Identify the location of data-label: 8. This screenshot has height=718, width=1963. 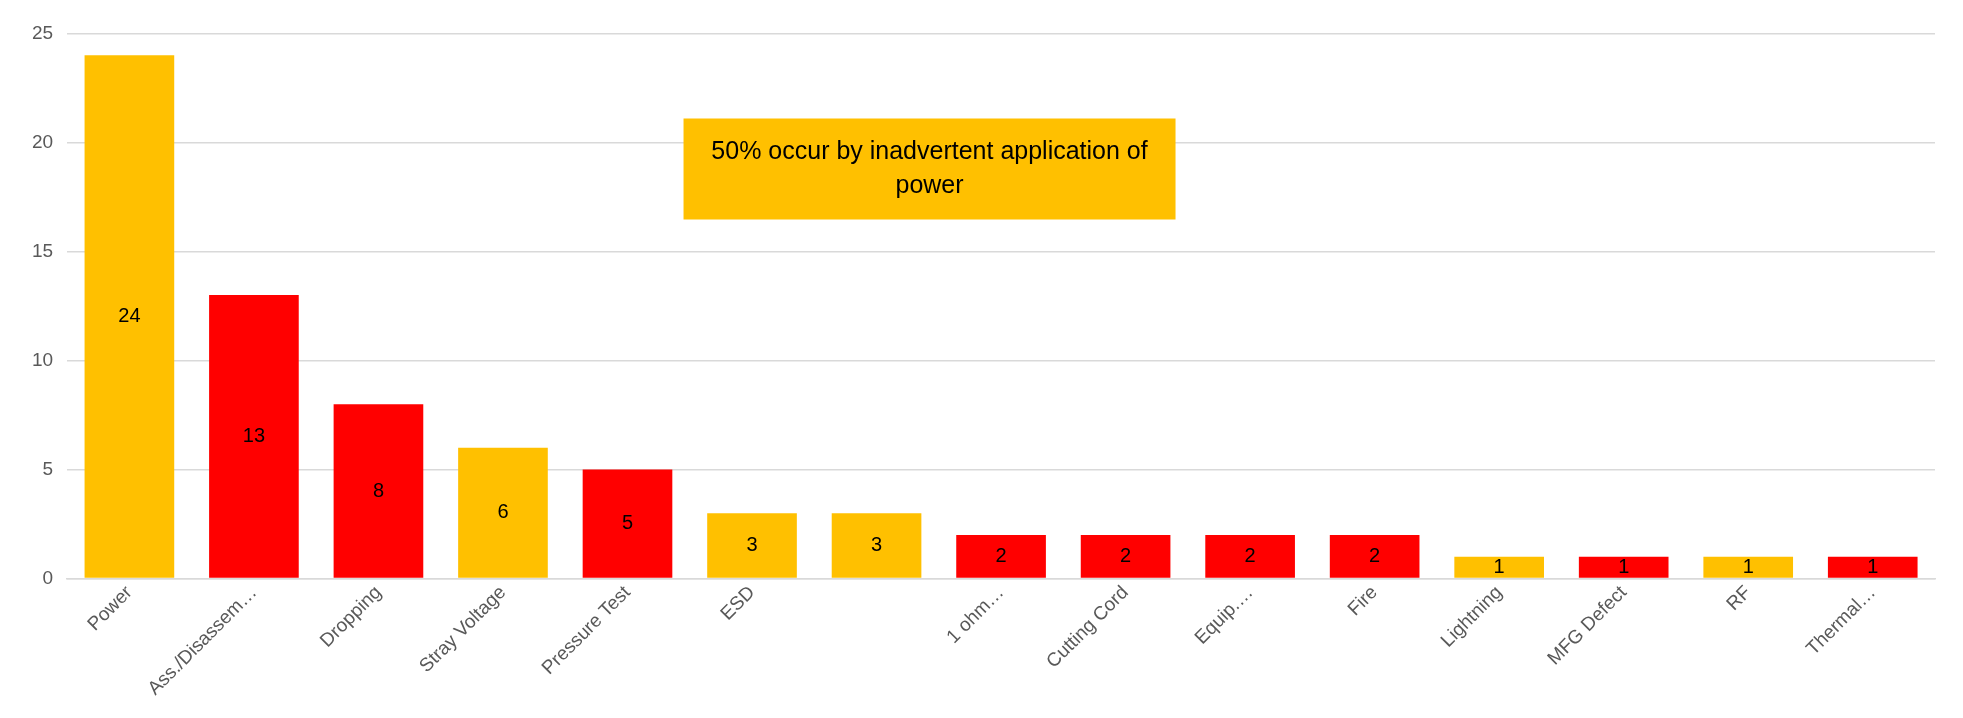
(378, 489).